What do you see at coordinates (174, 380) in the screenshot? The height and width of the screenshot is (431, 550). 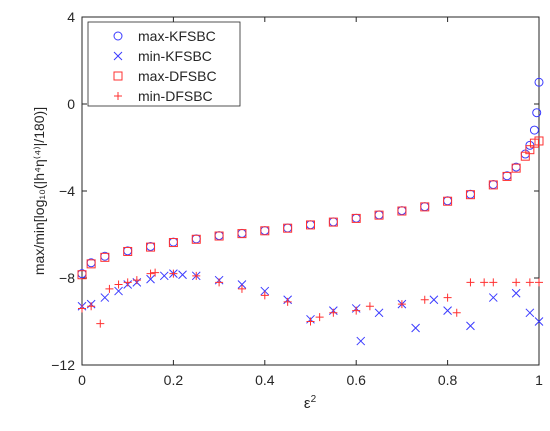 I see `x-tick-label: 0.2` at bounding box center [174, 380].